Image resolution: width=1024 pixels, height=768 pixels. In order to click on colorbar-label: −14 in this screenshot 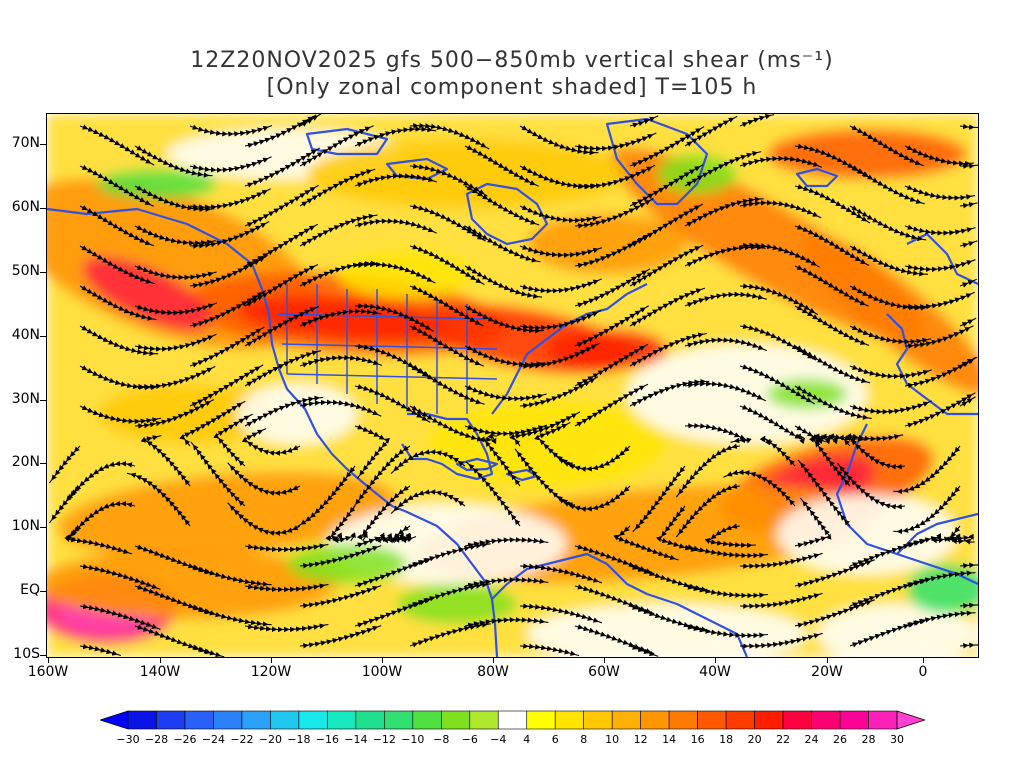, I will do `click(356, 739)`.